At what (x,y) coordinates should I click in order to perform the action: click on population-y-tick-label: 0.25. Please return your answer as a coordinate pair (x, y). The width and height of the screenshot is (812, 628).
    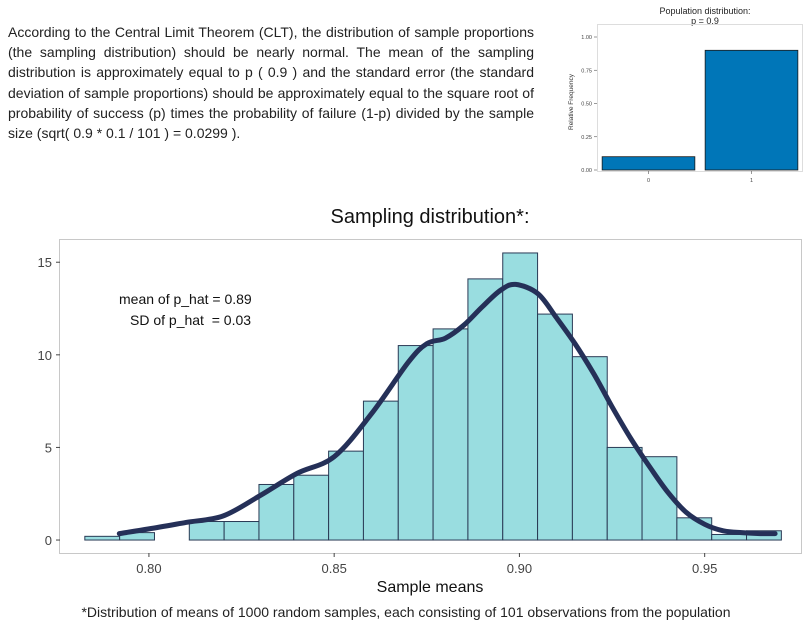
    Looking at the image, I should click on (586, 138).